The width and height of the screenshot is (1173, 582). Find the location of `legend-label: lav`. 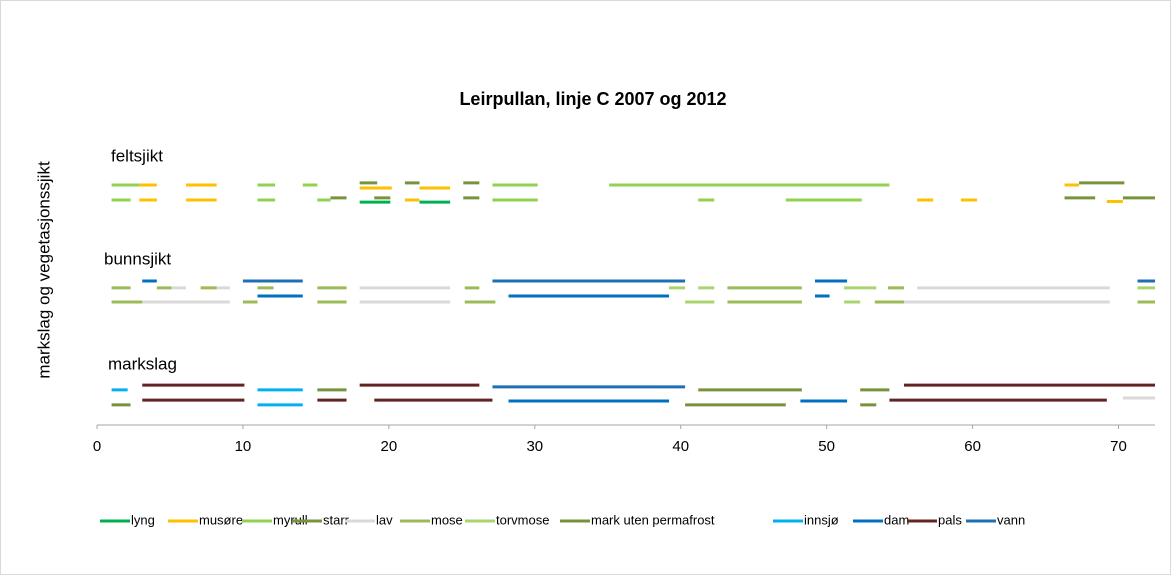

legend-label: lav is located at coordinates (384, 519).